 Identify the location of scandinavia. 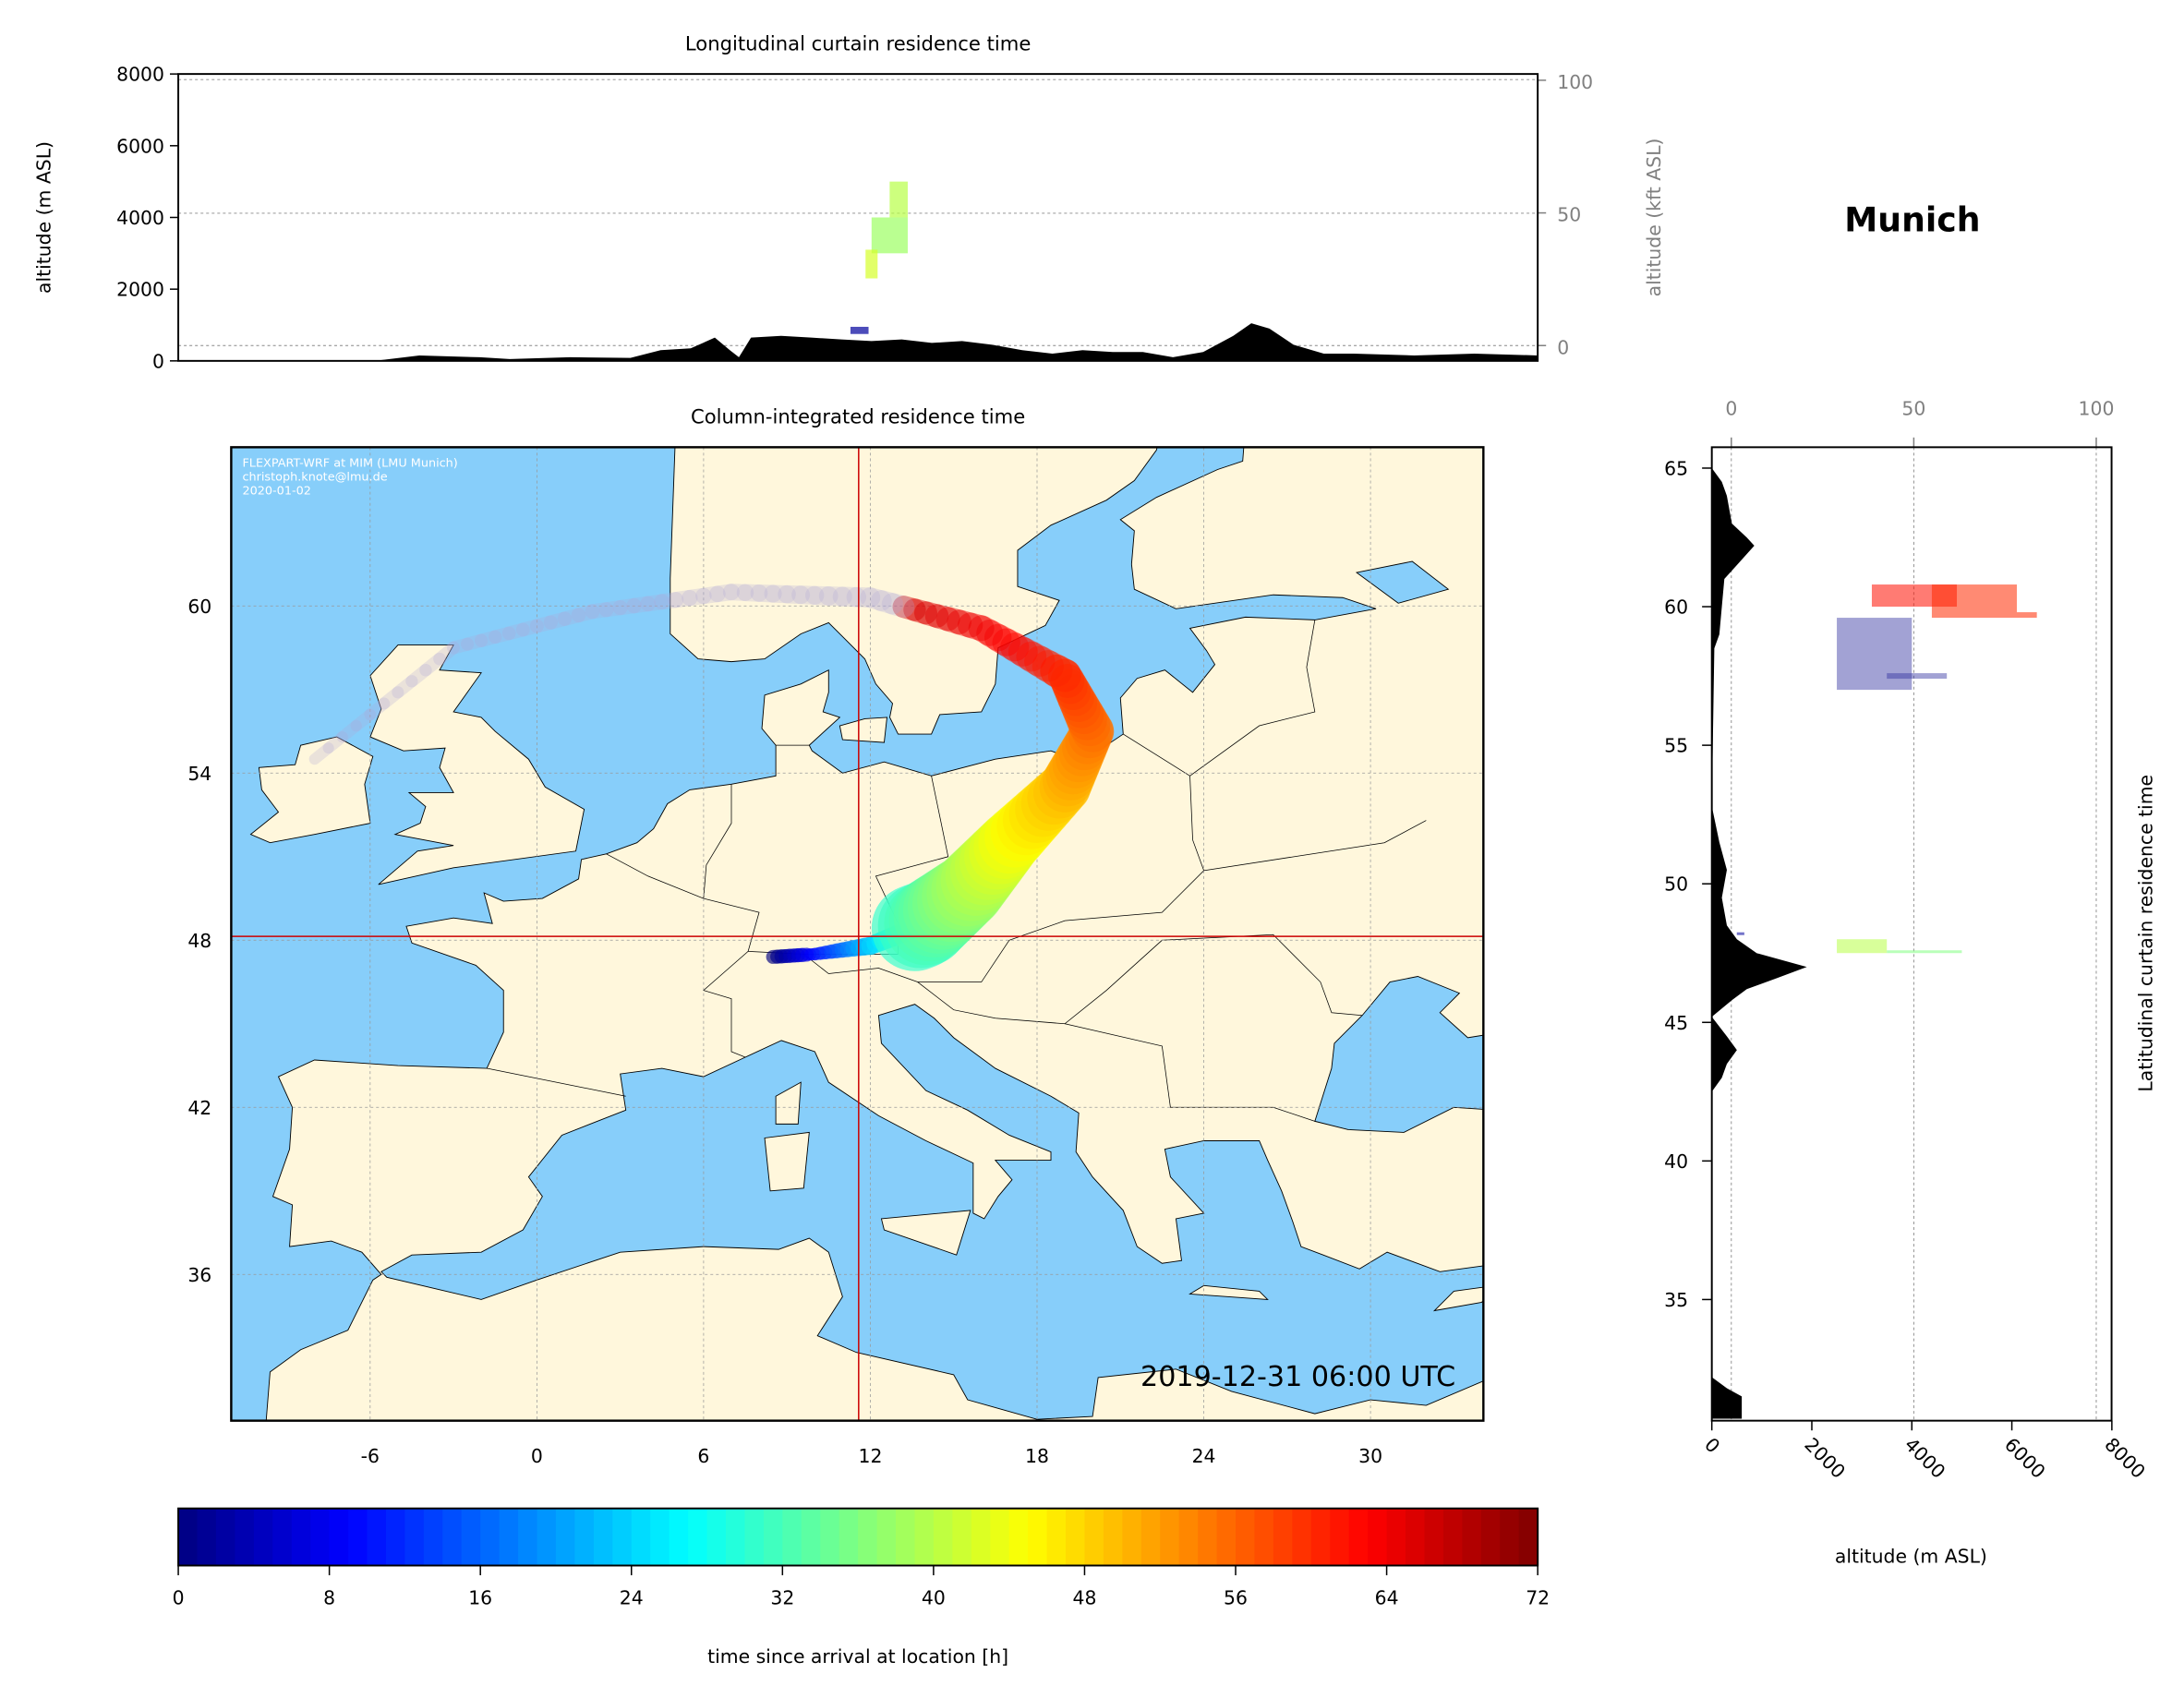
(914, 591).